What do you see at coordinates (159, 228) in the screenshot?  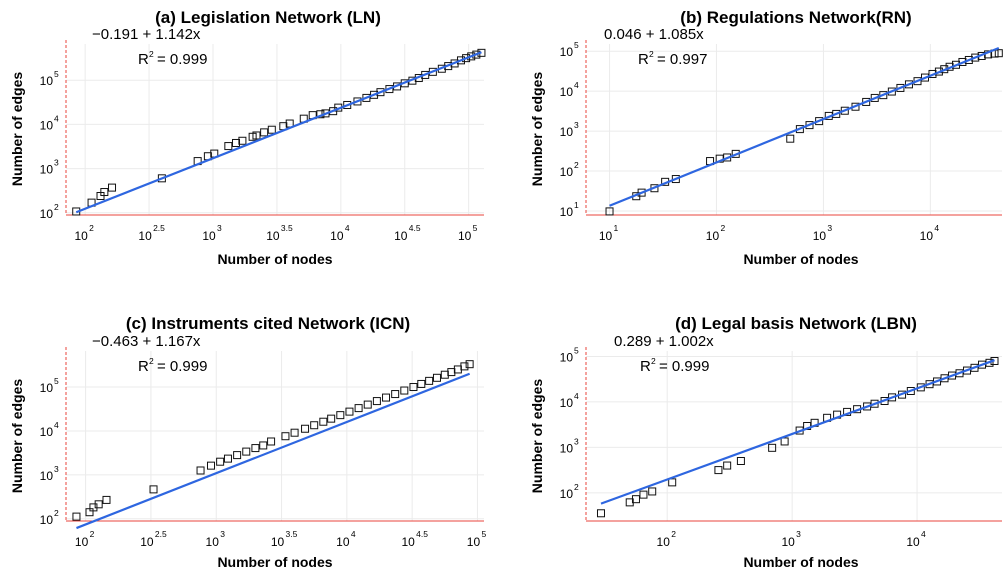 I see `x-tick-exponent: 2.5` at bounding box center [159, 228].